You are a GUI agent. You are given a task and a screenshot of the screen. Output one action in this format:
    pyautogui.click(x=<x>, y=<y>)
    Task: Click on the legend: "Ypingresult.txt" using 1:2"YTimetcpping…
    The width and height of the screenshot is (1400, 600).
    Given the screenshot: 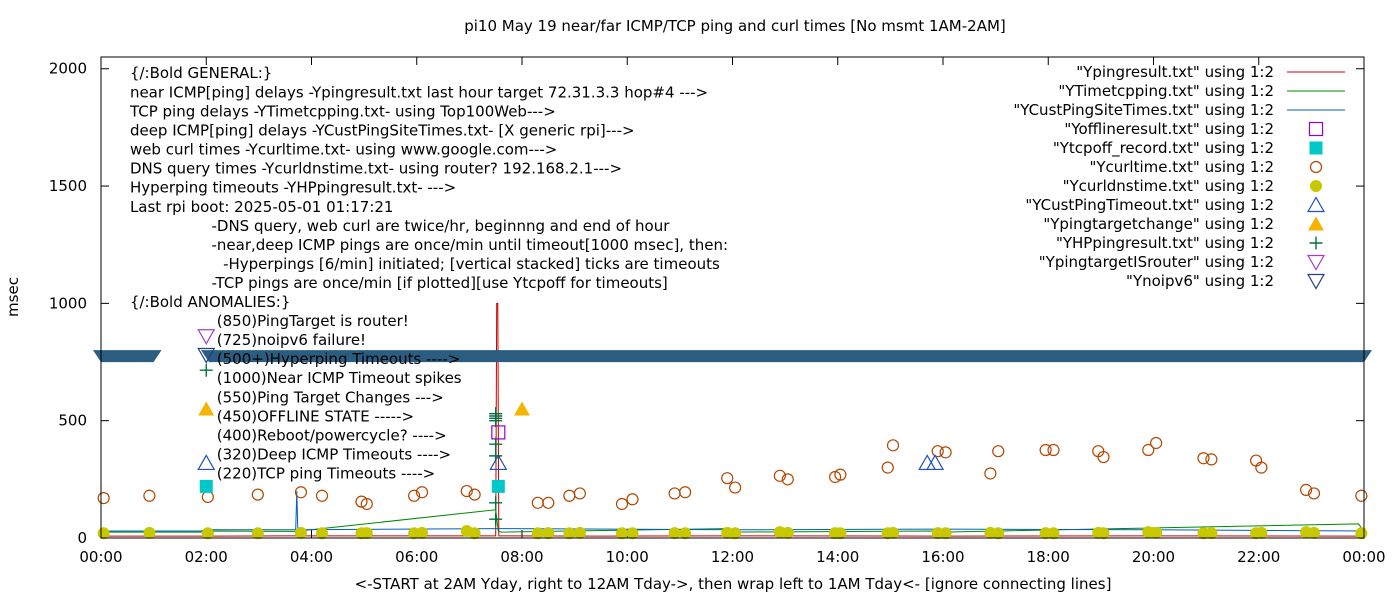 What is the action you would take?
    pyautogui.click(x=1179, y=176)
    